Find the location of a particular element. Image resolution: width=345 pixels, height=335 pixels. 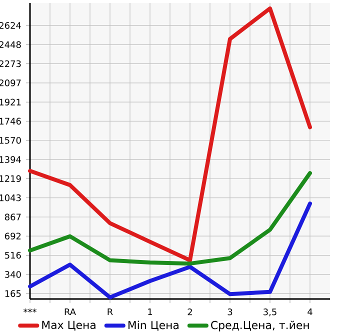

y-tick-label: 1043 is located at coordinates (10, 198).